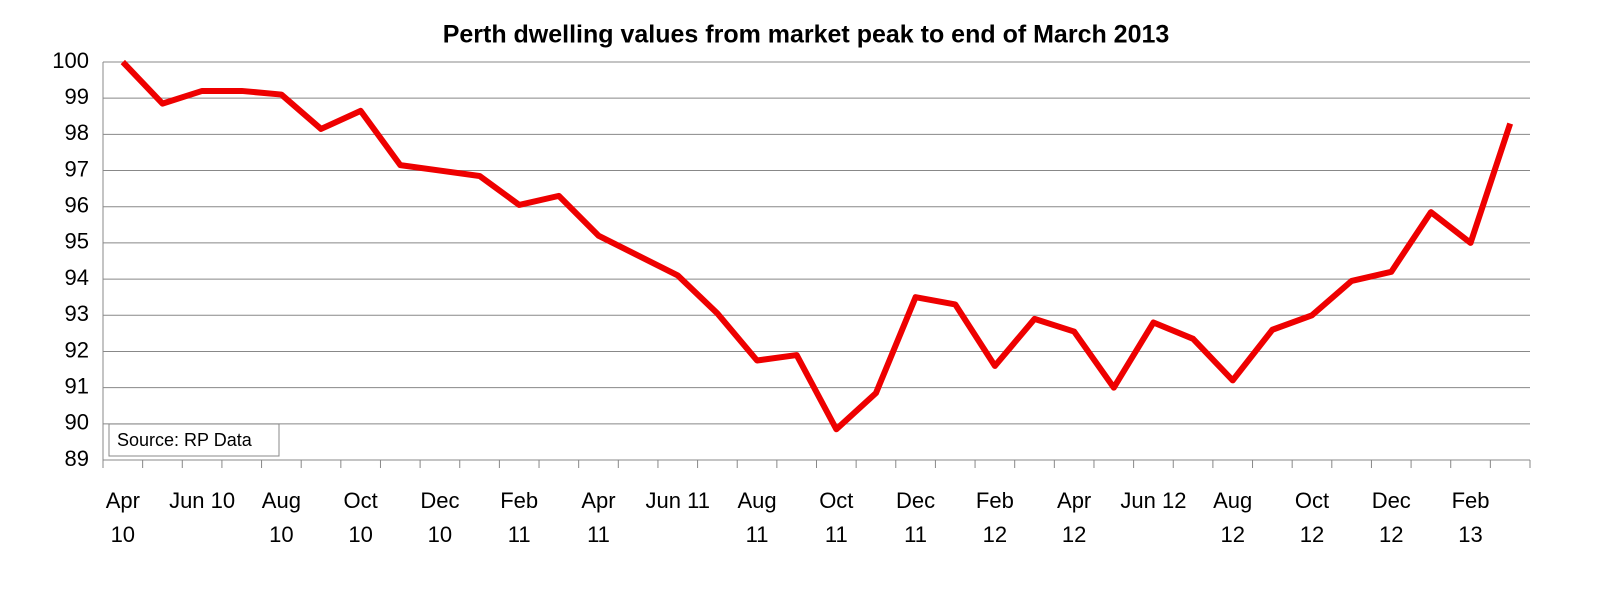 The image size is (1600, 593). What do you see at coordinates (77, 205) in the screenshot?
I see `y-tick-label: 96` at bounding box center [77, 205].